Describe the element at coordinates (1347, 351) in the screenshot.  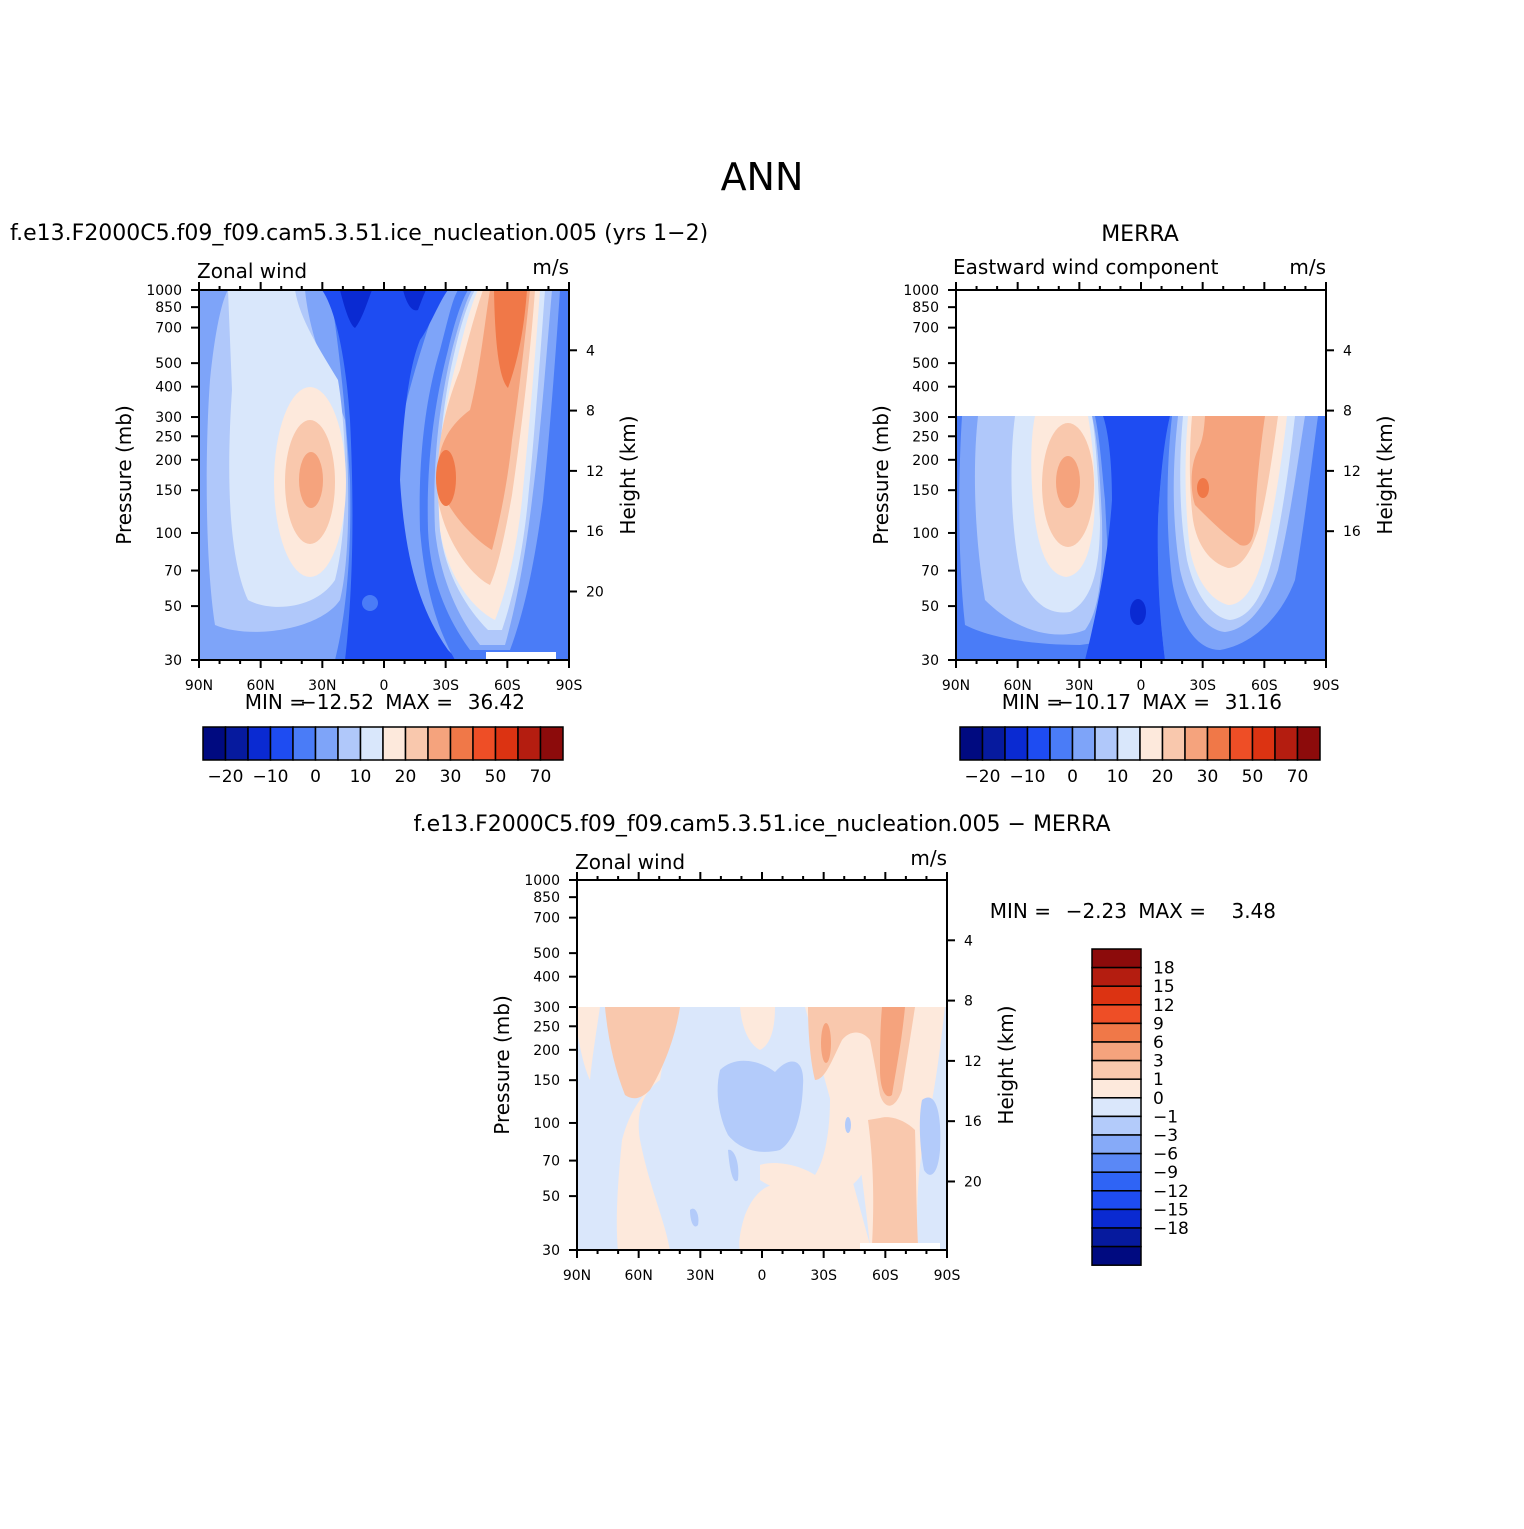
I see `y-right-tick-label: 4` at that location.